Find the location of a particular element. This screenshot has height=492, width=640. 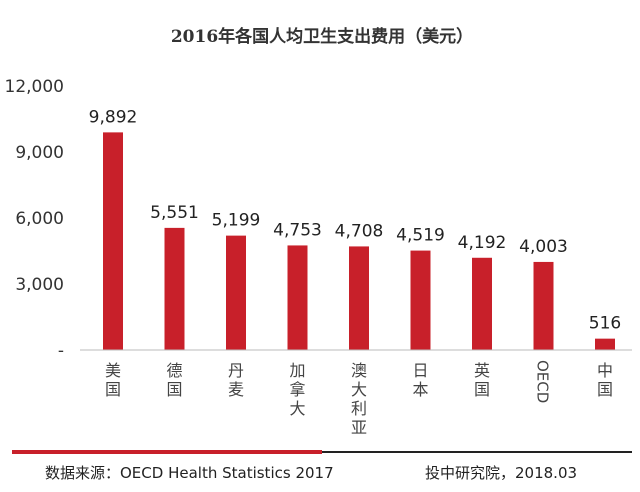

y-tick-label: 12,000 is located at coordinates (34, 87).